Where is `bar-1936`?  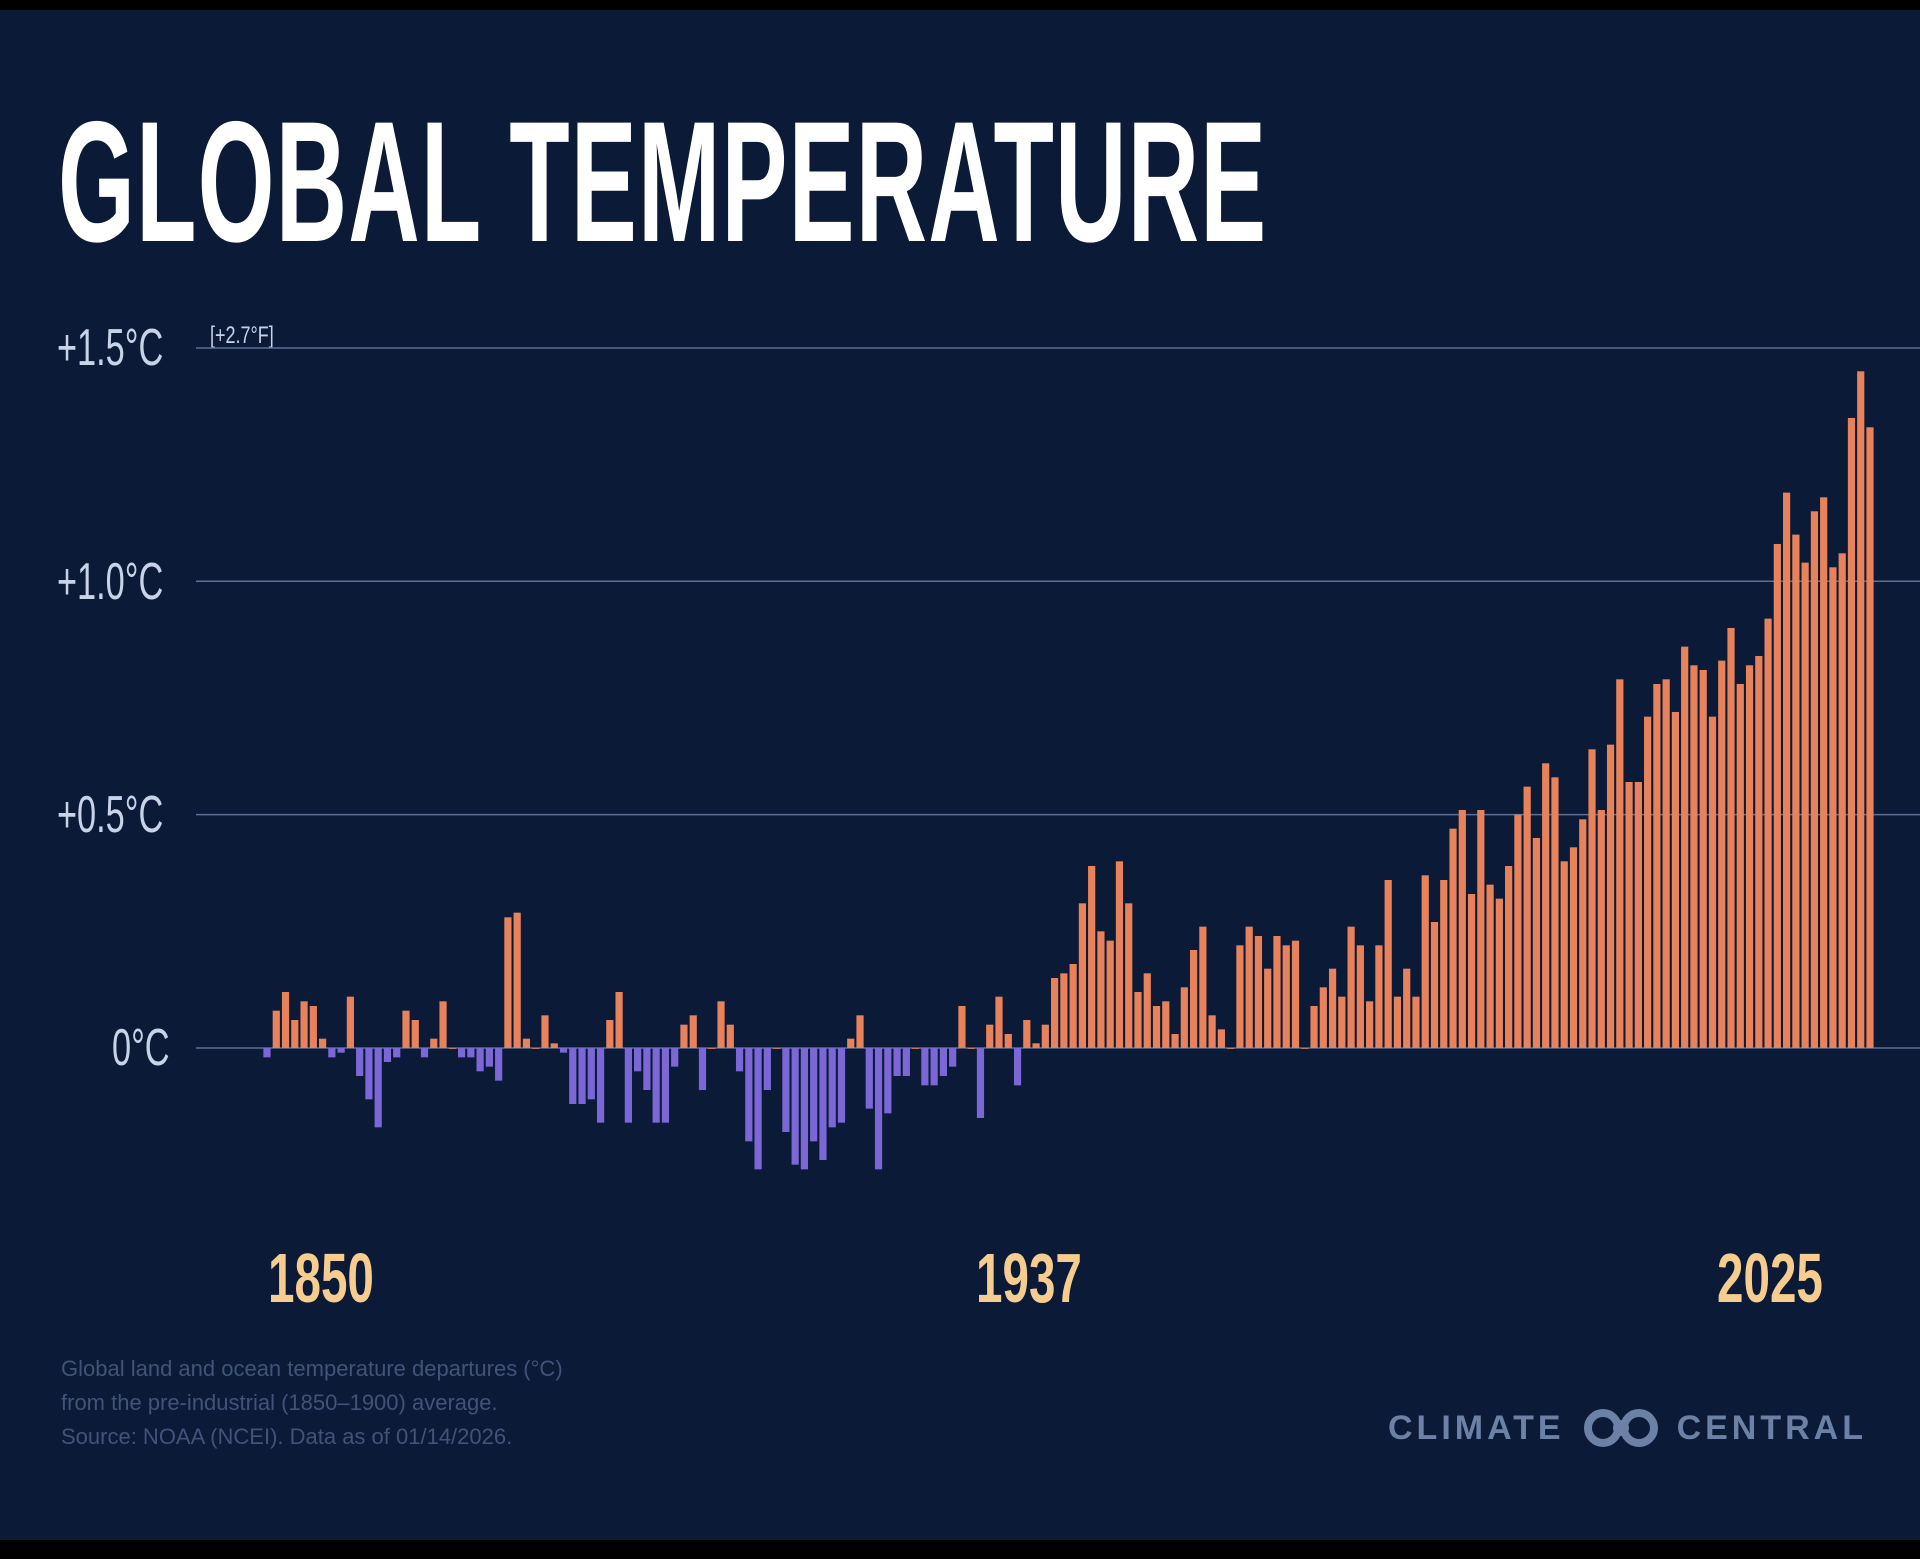 bar-1936 is located at coordinates (1064, 1010).